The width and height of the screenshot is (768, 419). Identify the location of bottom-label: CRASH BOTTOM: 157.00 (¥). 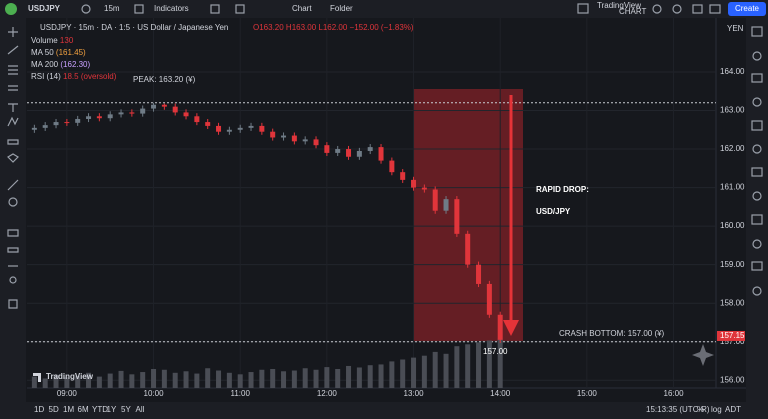
(612, 333).